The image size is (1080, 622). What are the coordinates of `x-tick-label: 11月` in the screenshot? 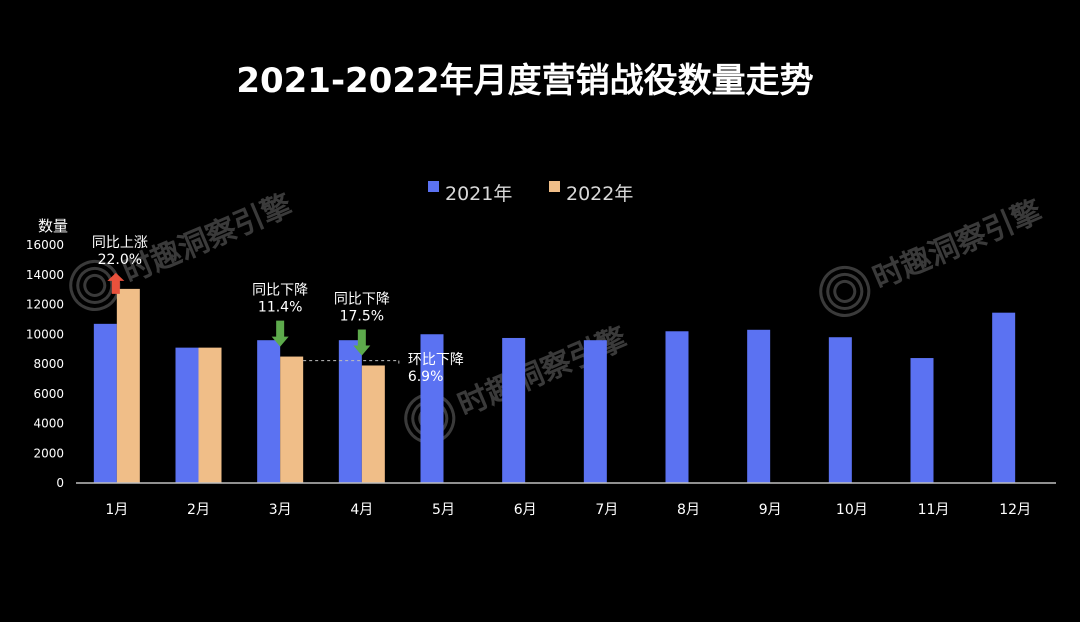 It's located at (934, 510).